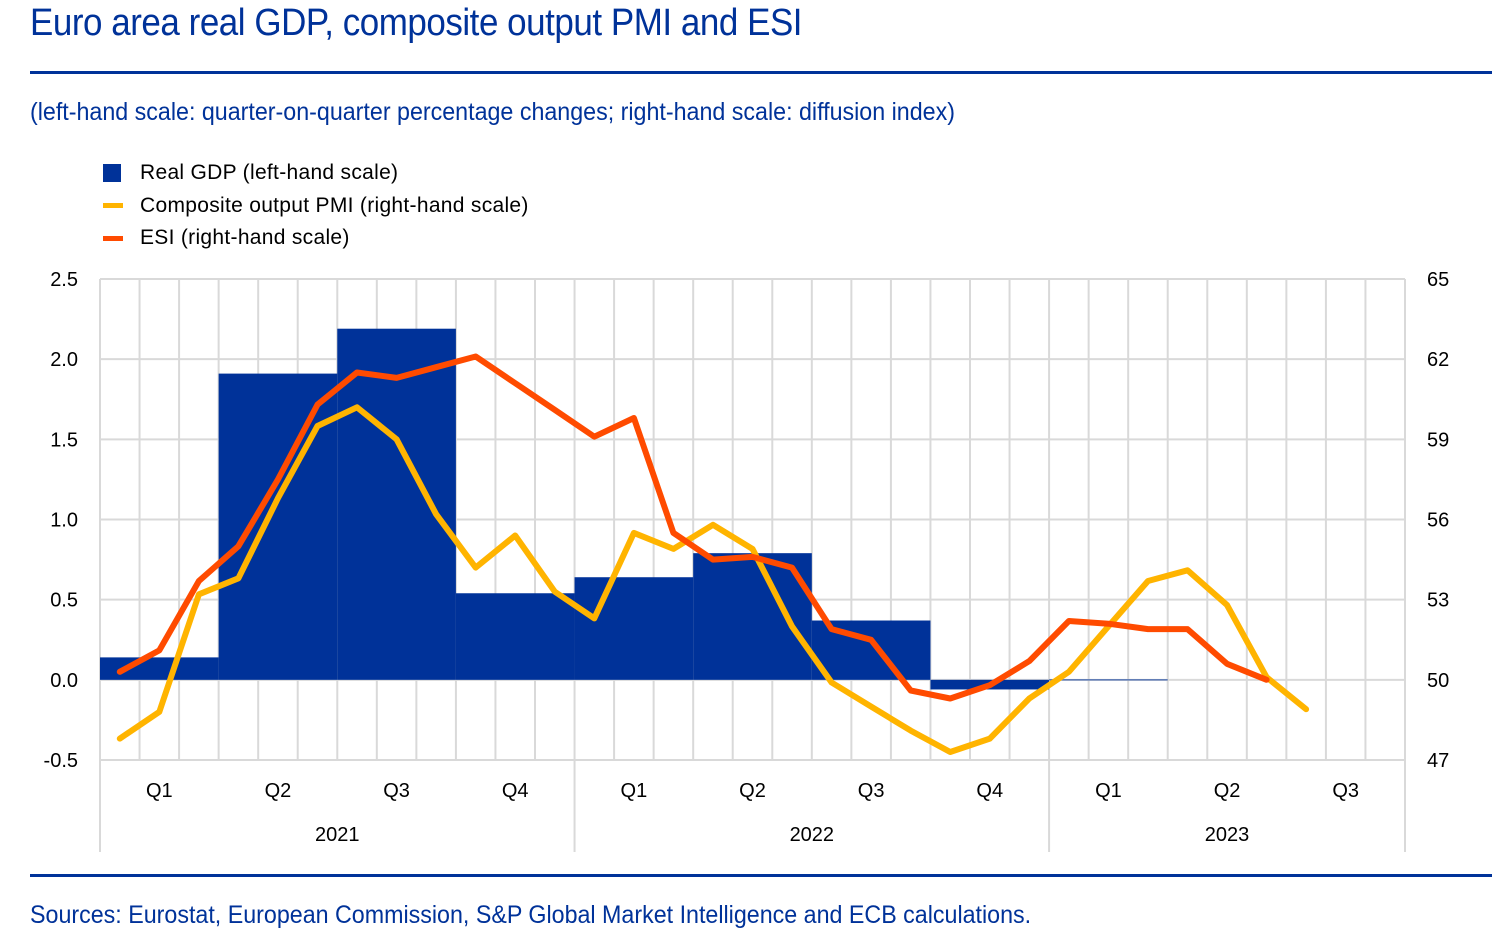 The image size is (1506, 939). Describe the element at coordinates (64, 681) in the screenshot. I see `y-left-tick-label: 0.0` at that location.